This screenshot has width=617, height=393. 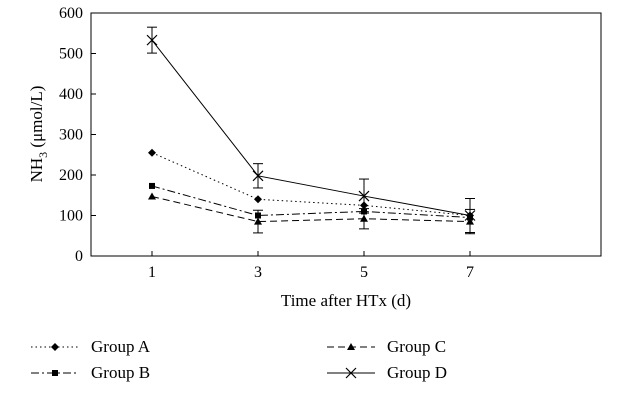 I want to click on y-axis-label: NH3 (μmol/L), so click(x=38, y=134).